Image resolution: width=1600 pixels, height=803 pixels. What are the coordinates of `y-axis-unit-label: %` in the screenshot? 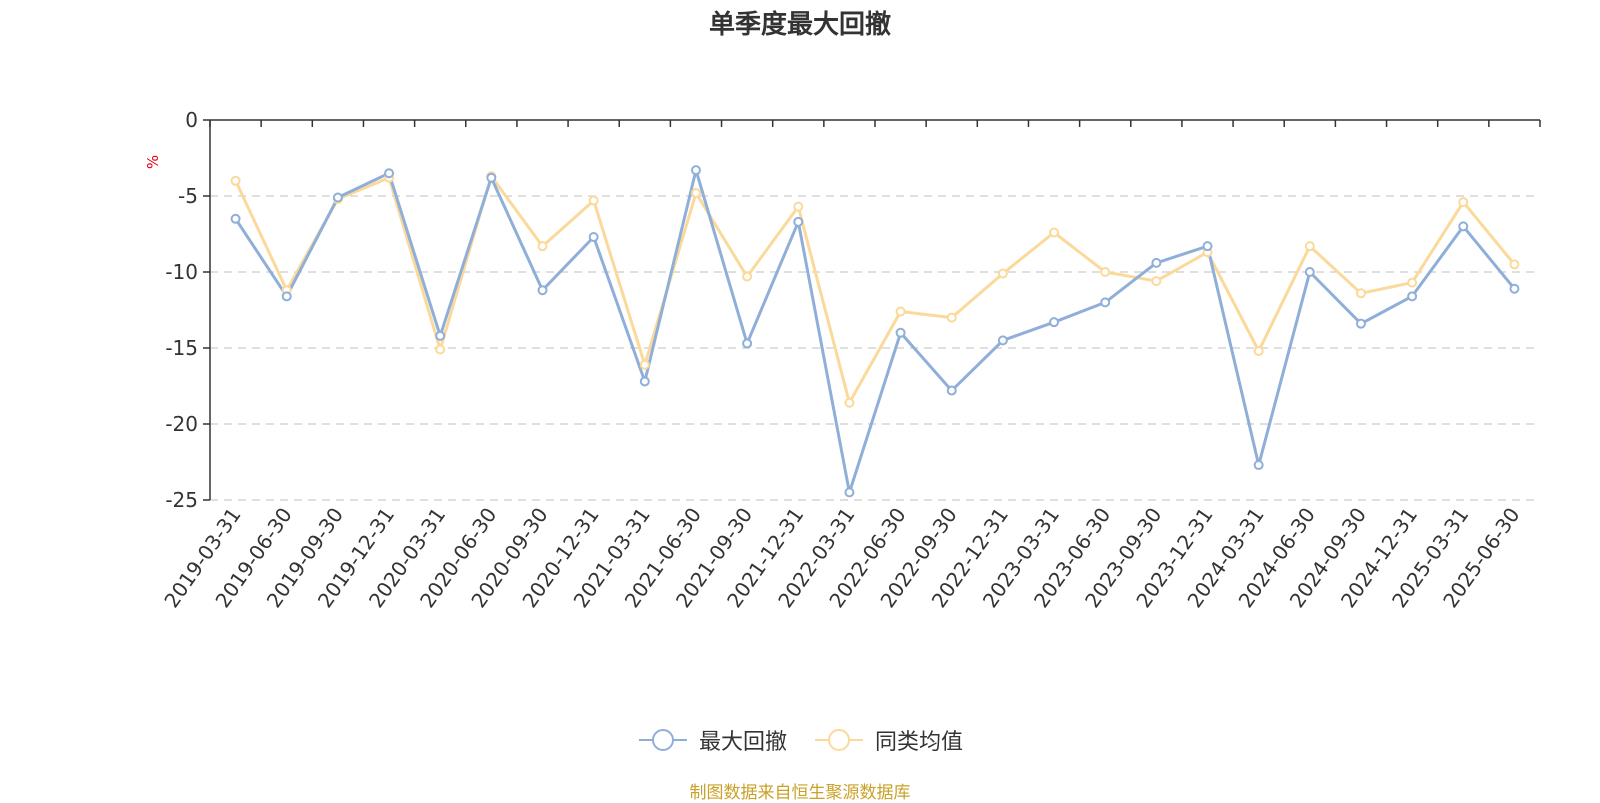 It's located at (153, 162).